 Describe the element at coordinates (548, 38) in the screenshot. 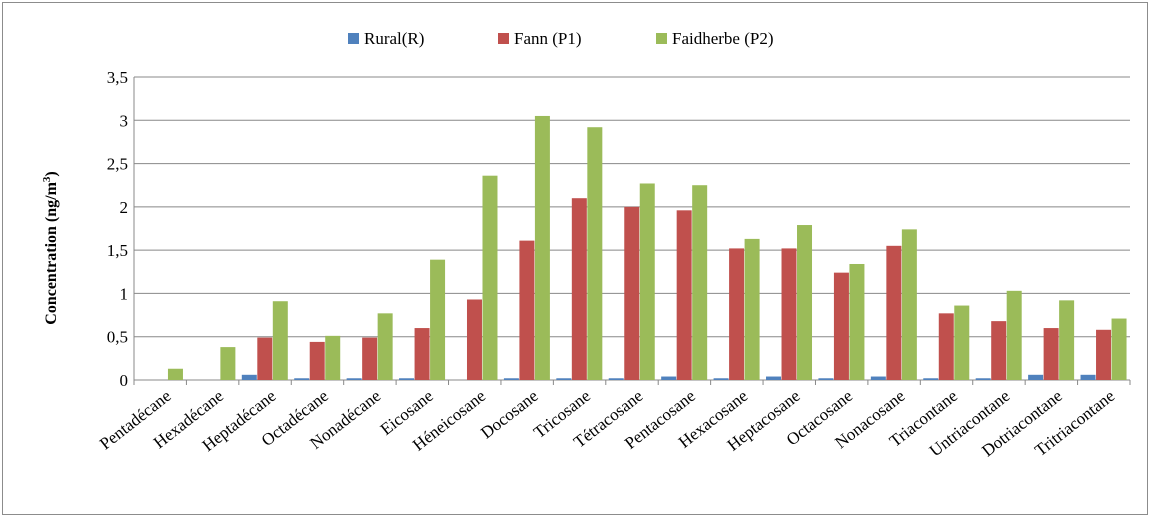

I see `legend-label: Fann (P1)` at that location.